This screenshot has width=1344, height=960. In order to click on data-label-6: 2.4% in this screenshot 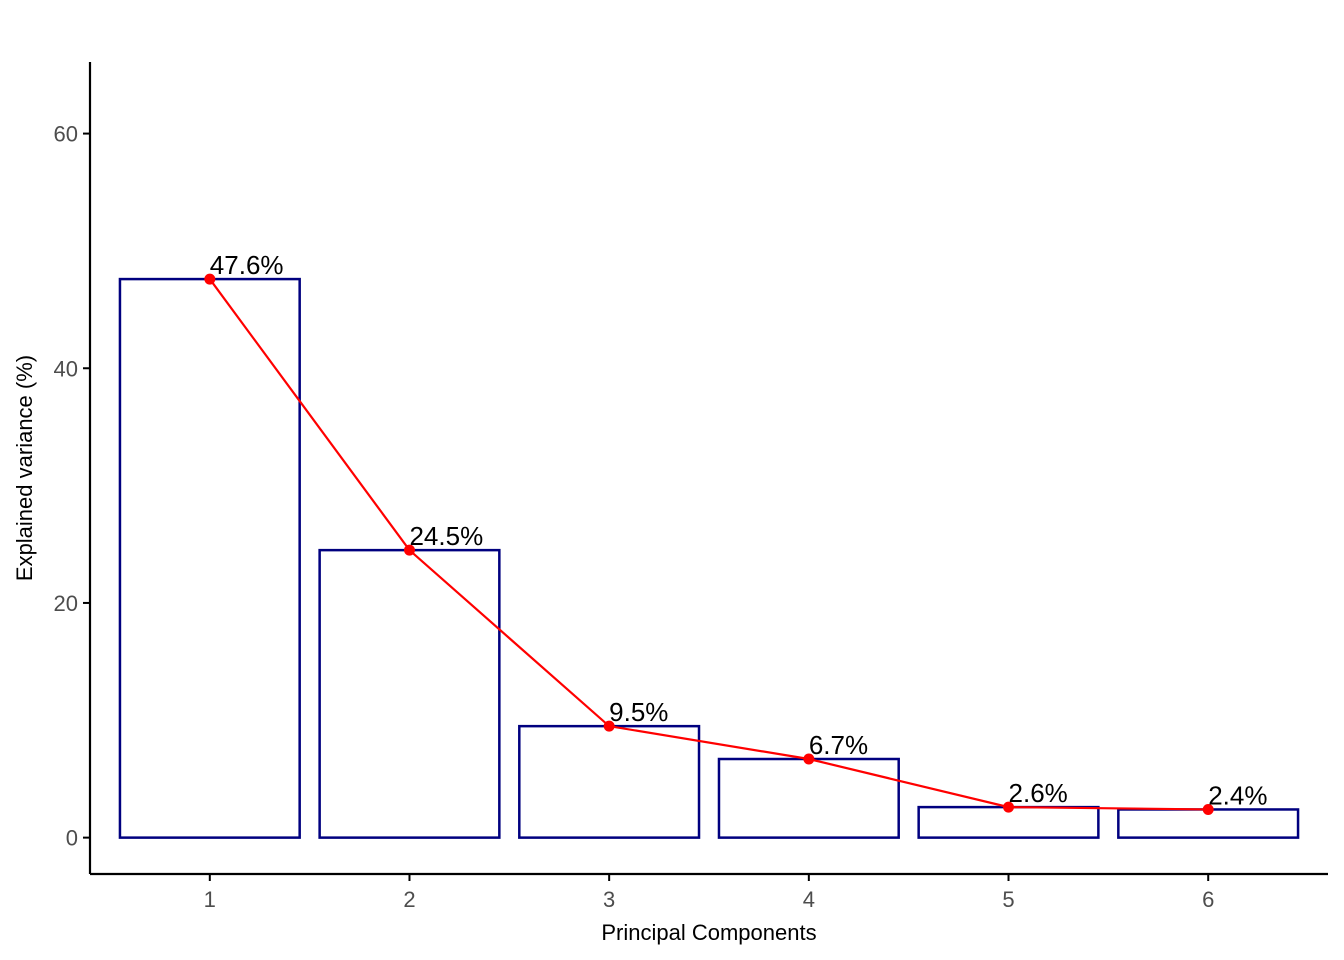, I will do `click(1237, 795)`.